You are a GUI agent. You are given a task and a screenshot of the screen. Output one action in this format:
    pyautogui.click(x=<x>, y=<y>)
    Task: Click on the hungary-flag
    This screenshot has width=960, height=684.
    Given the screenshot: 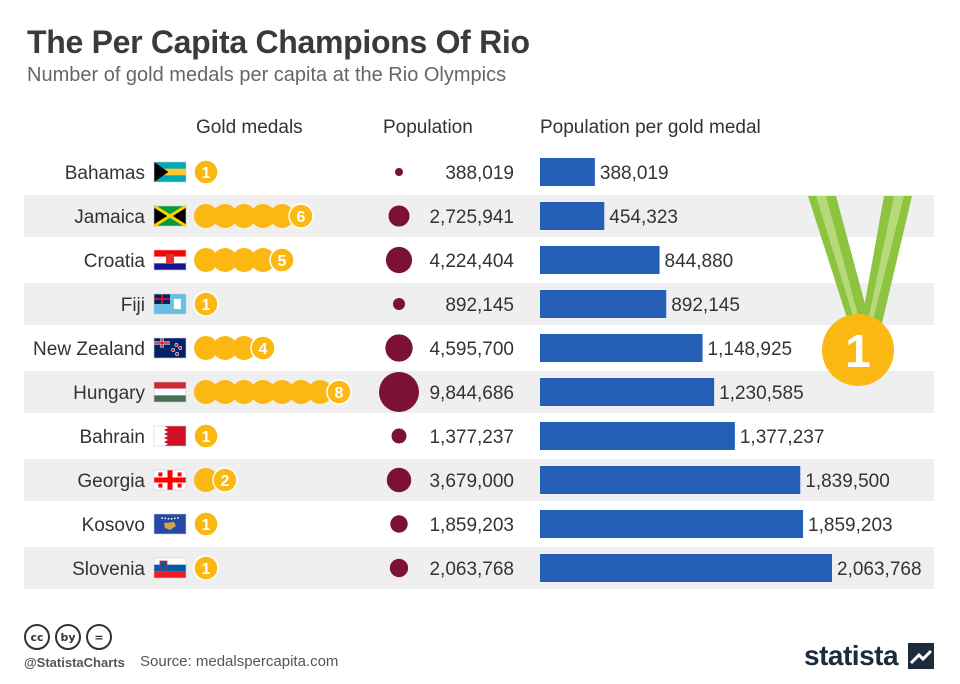 What is the action you would take?
    pyautogui.click(x=170, y=392)
    